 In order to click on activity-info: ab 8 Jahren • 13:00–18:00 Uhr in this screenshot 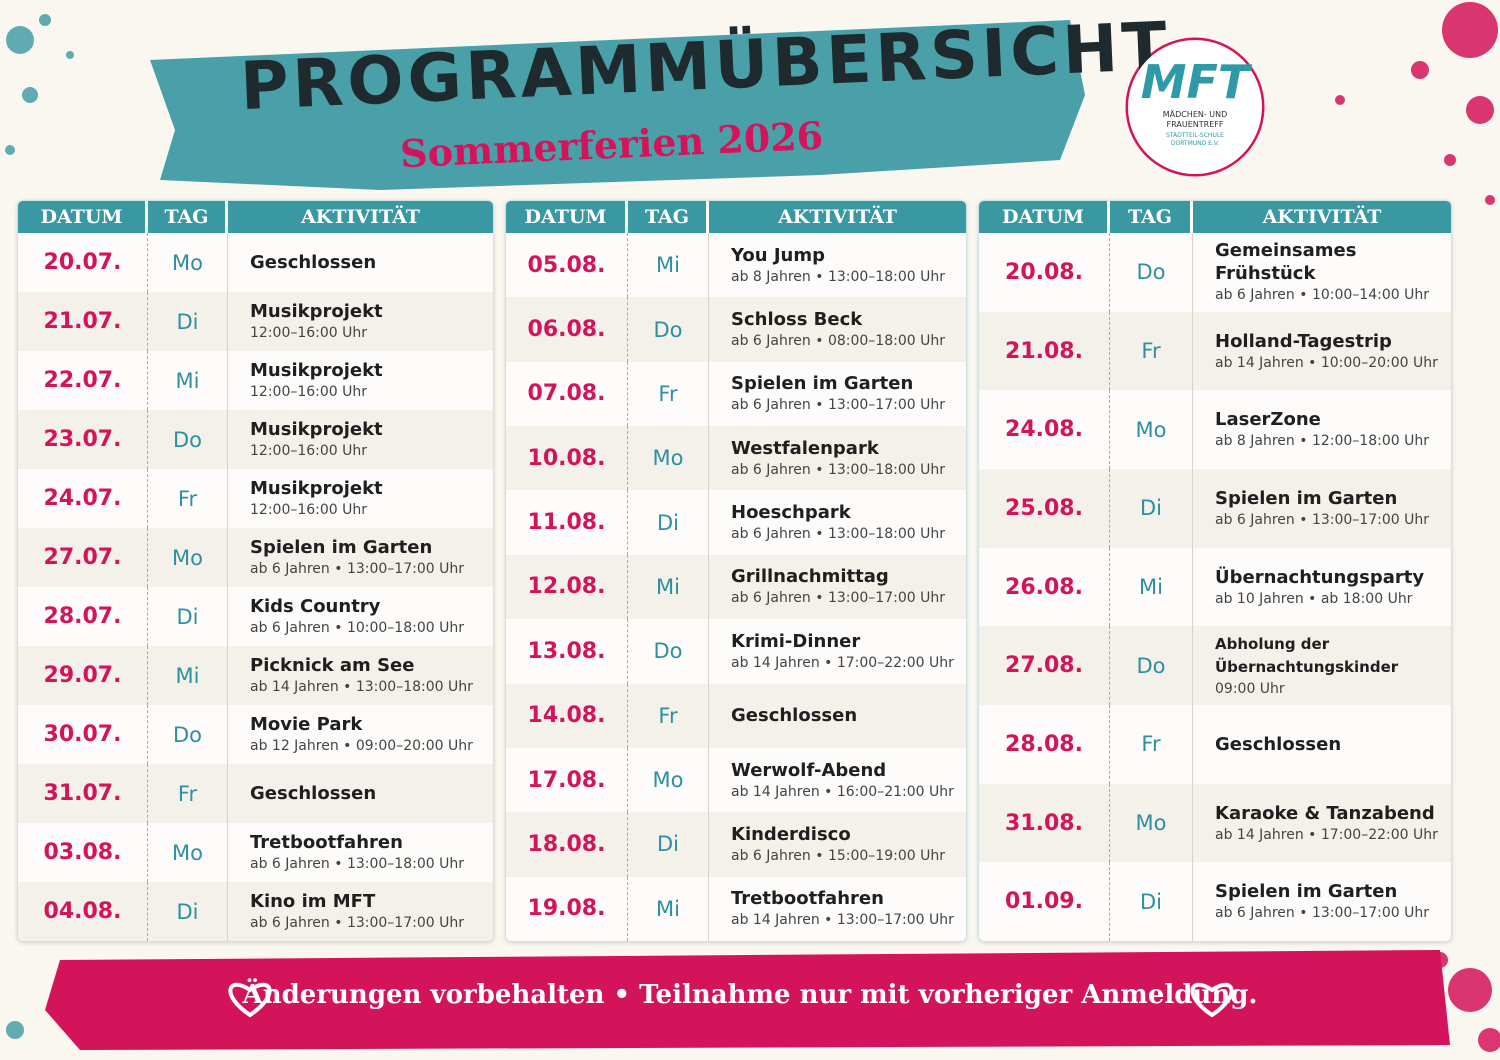, I will do `click(838, 276)`.